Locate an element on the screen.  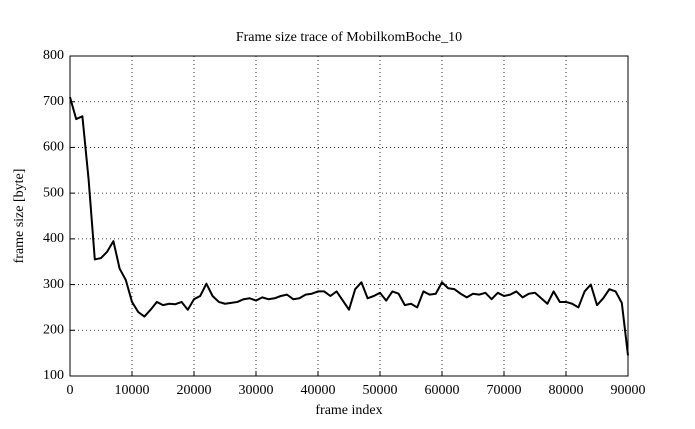
x-axis-label: frame index is located at coordinates (348, 410).